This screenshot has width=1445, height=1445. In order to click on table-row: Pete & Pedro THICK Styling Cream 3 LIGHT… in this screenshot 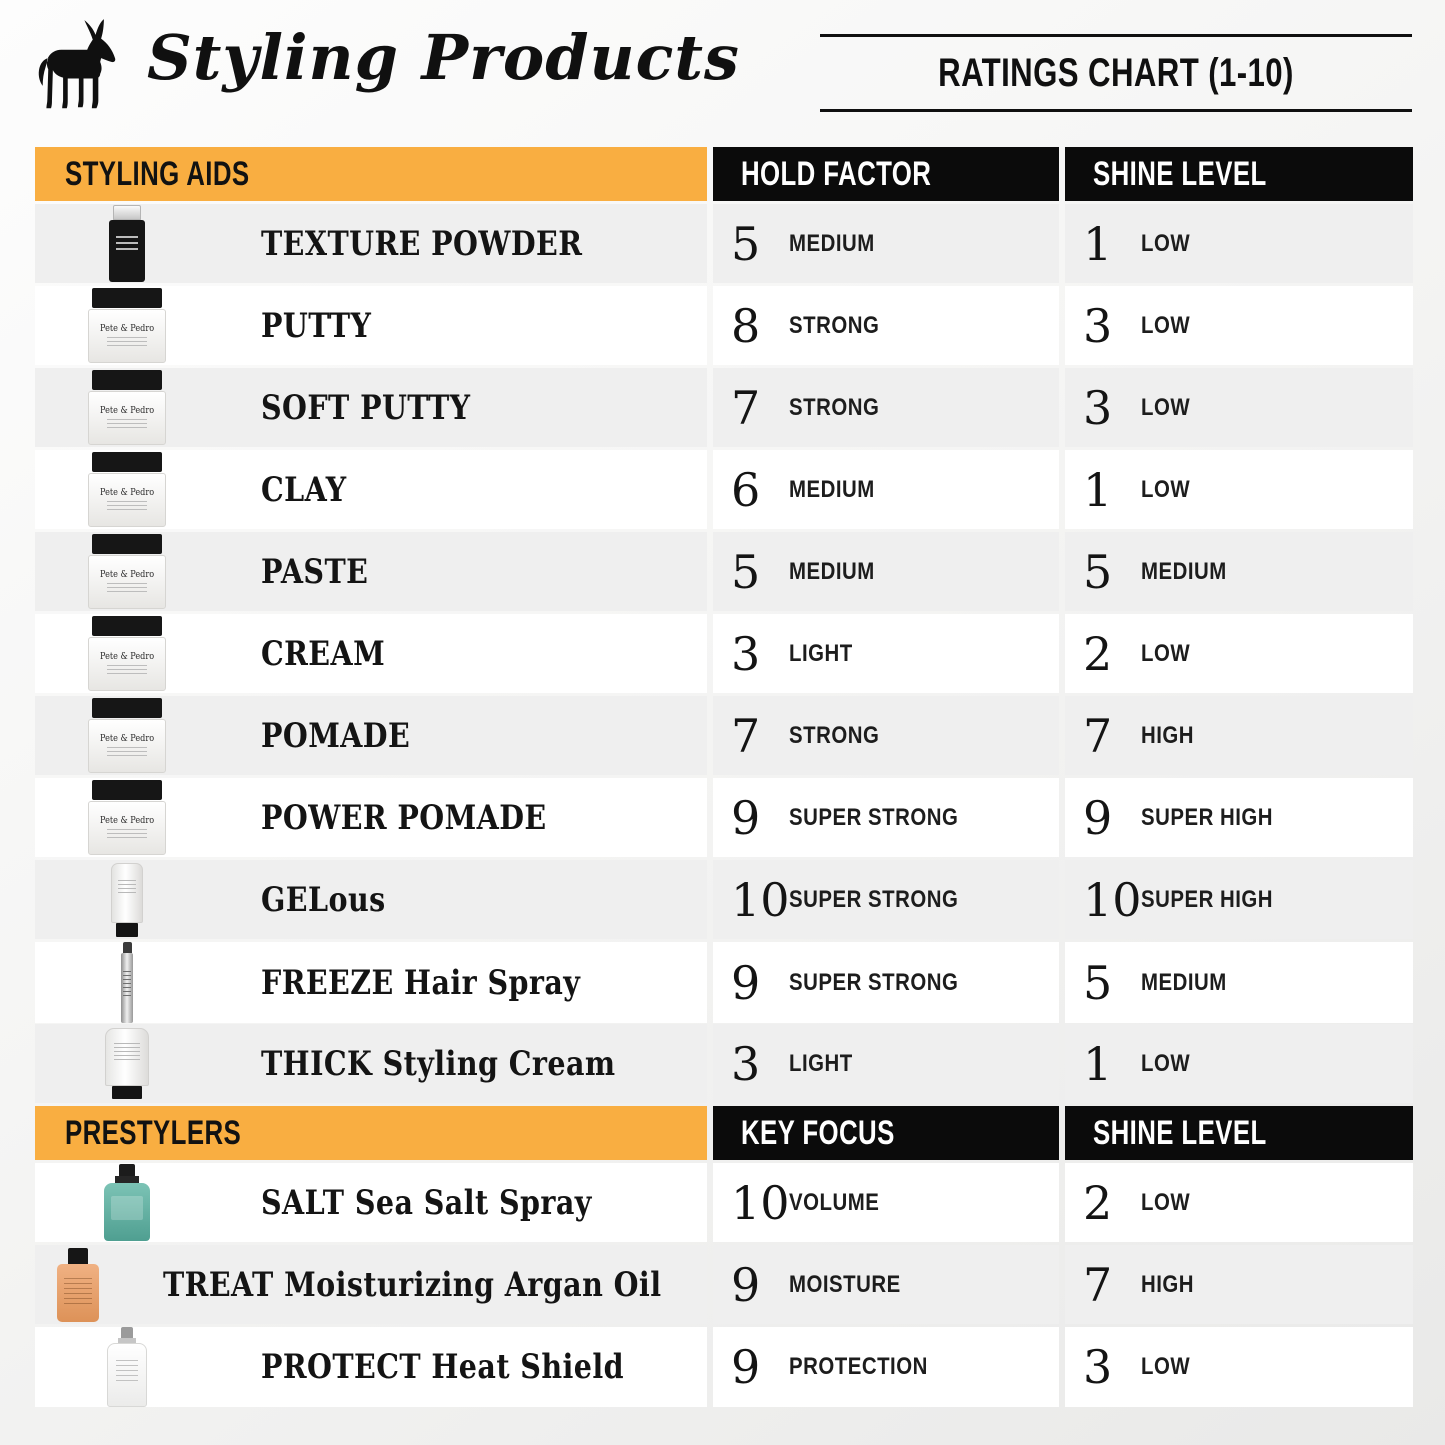, I will do `click(724, 1063)`.